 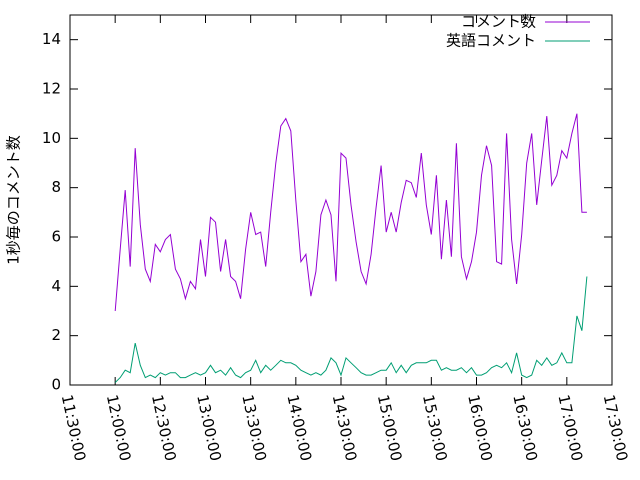 What do you see at coordinates (480, 428) in the screenshot?
I see `x-tick-label: 16:00:00` at bounding box center [480, 428].